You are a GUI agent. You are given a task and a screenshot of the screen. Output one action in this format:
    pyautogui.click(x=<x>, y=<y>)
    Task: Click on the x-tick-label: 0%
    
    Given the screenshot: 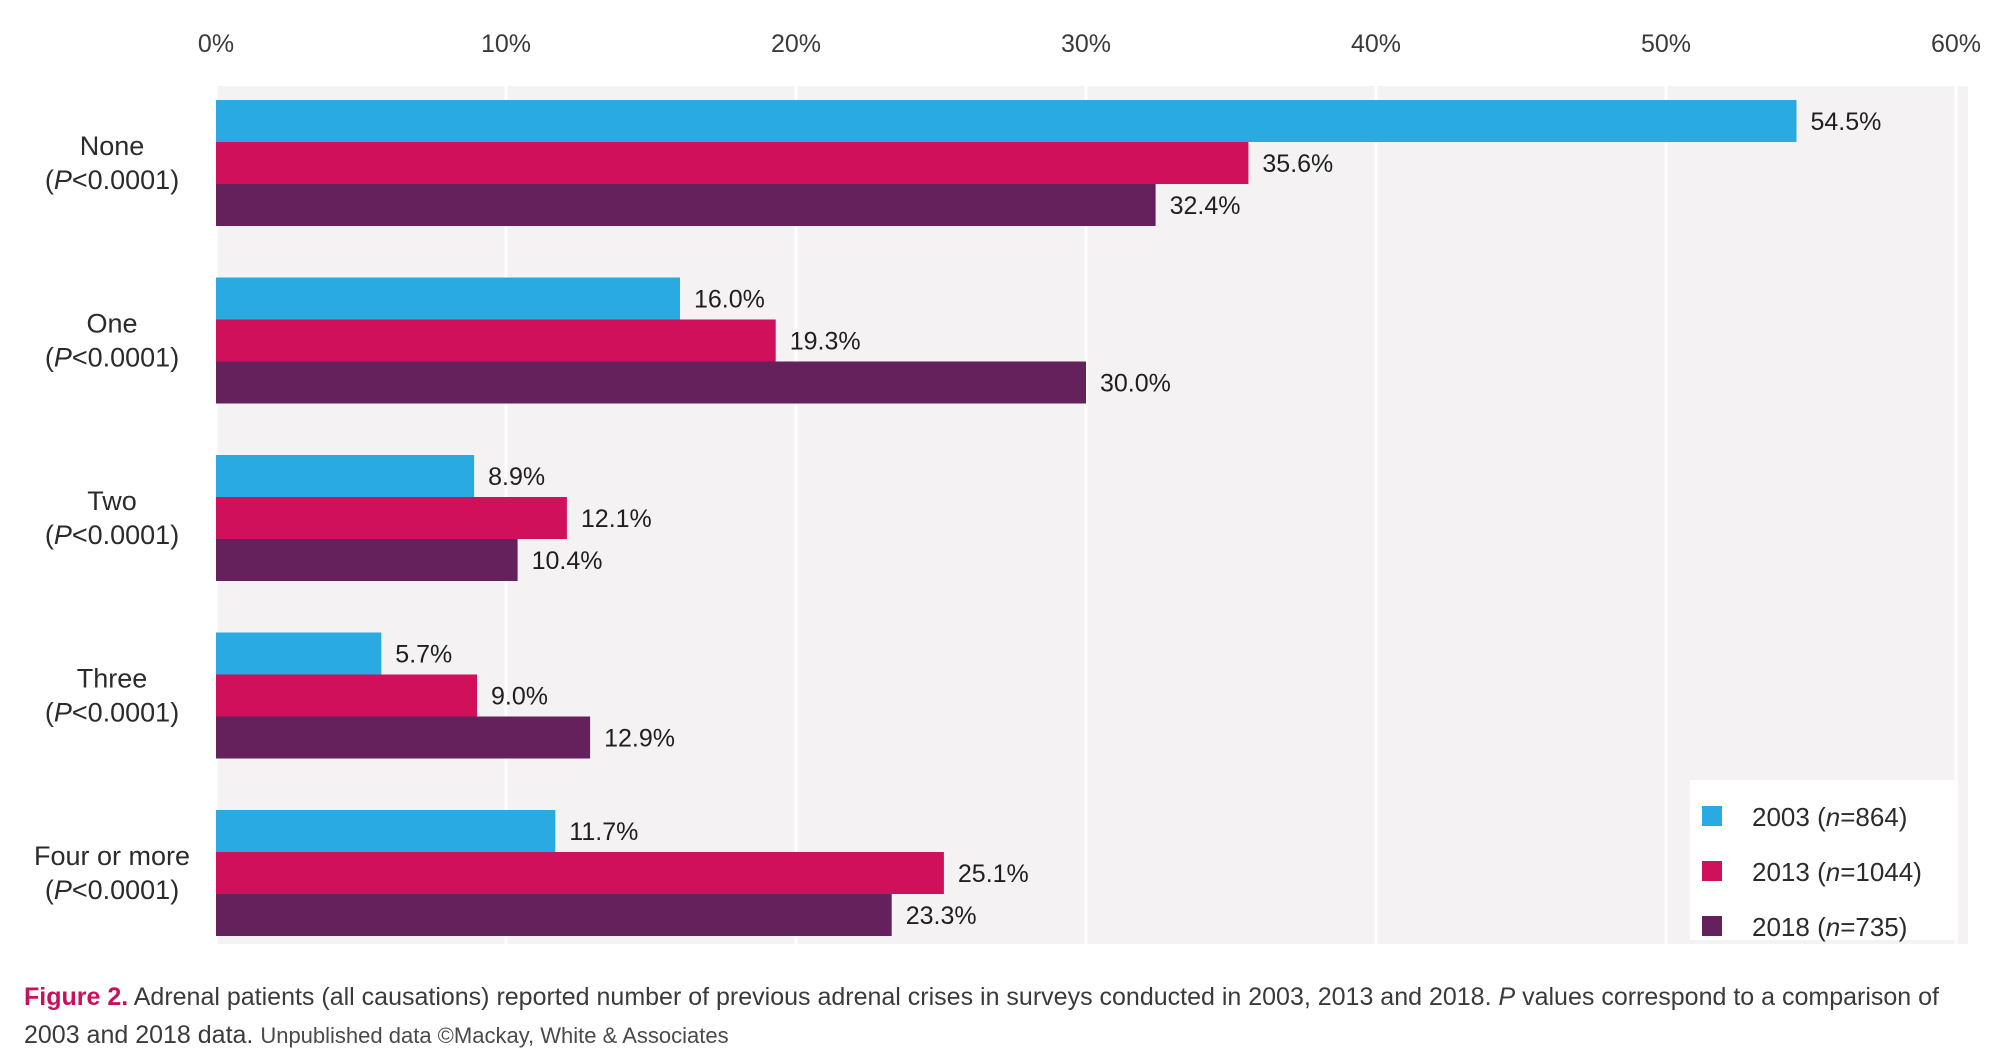 What is the action you would take?
    pyautogui.click(x=216, y=44)
    